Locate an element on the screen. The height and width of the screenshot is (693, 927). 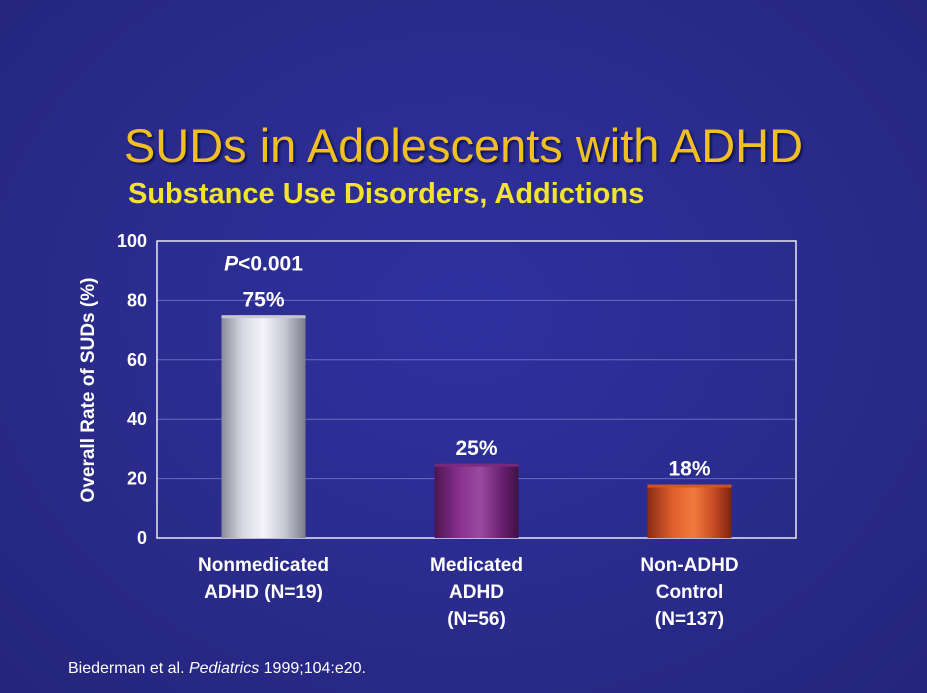
x-category-label: ADHD (N=19) is located at coordinates (263, 592).